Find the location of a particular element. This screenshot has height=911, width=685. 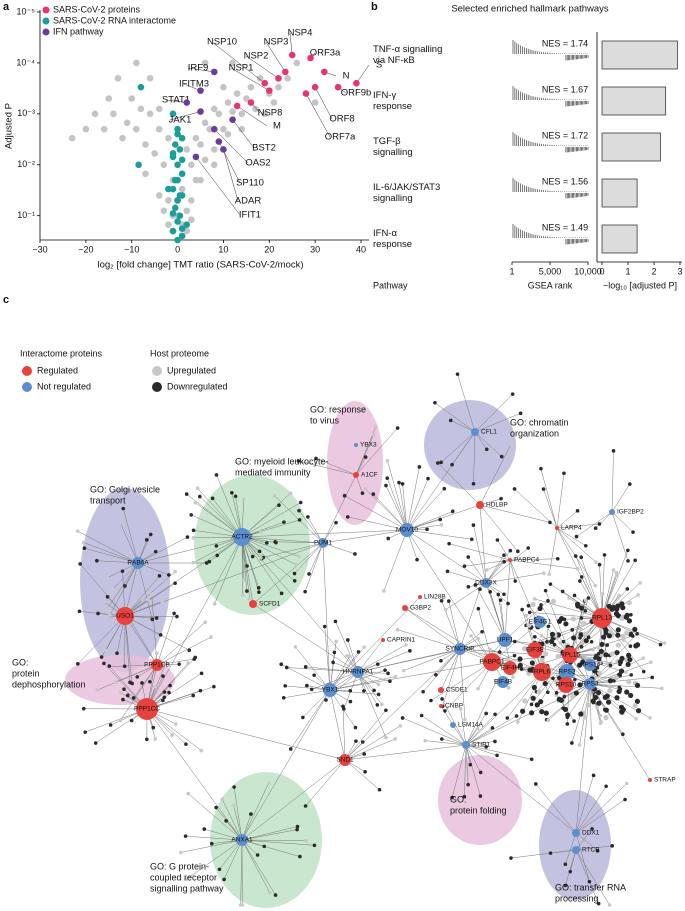

panel-label: c is located at coordinates (6, 300).